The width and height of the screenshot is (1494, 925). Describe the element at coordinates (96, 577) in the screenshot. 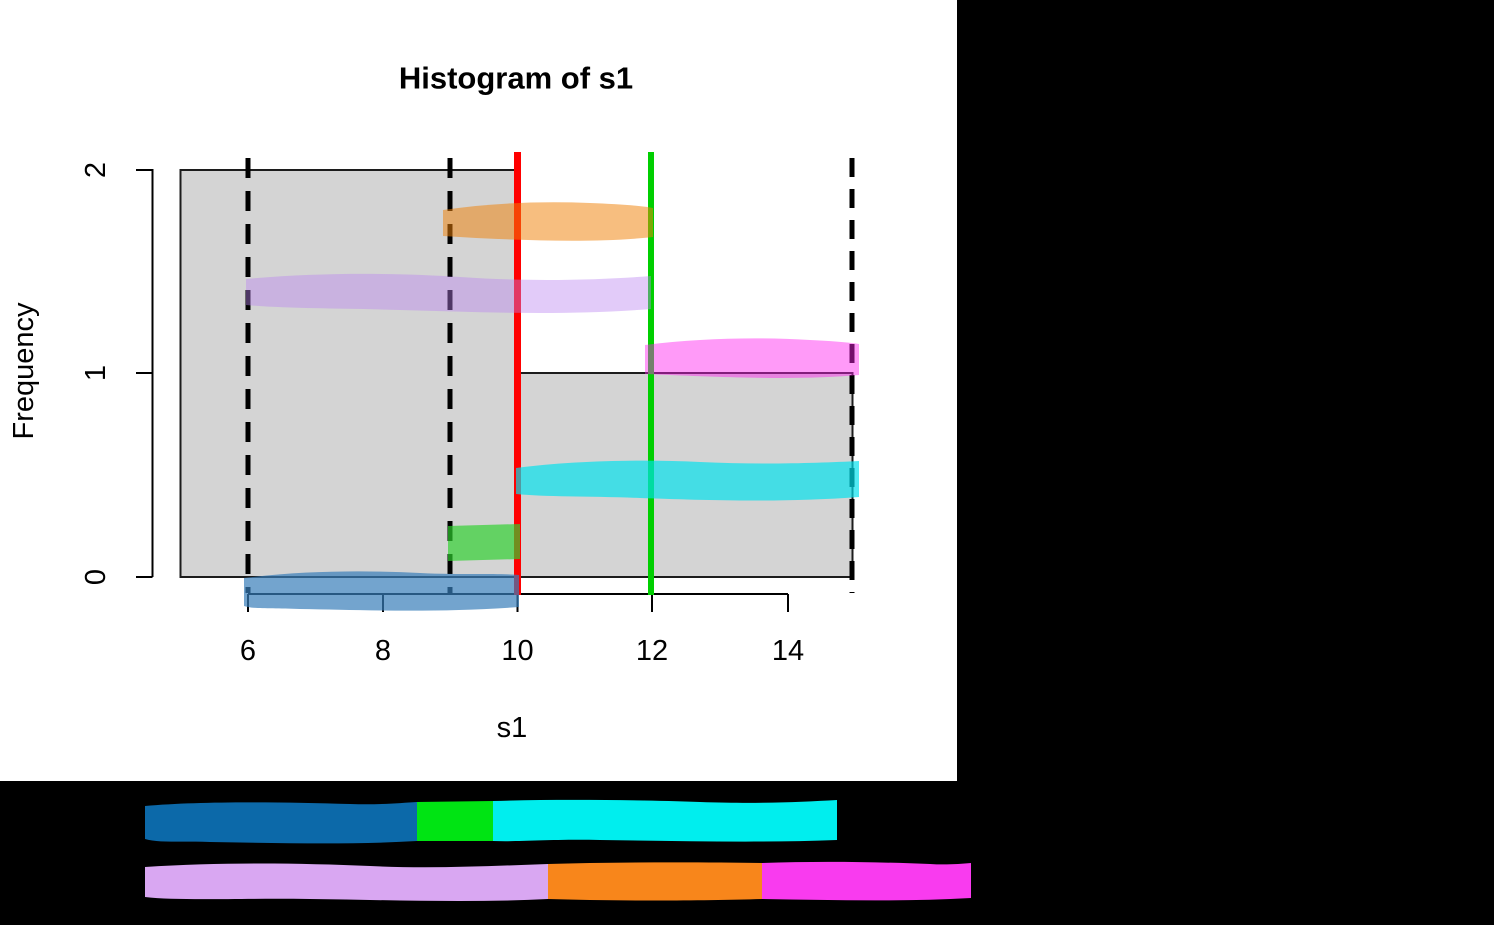

I see `y-tick-label-0: 0` at that location.